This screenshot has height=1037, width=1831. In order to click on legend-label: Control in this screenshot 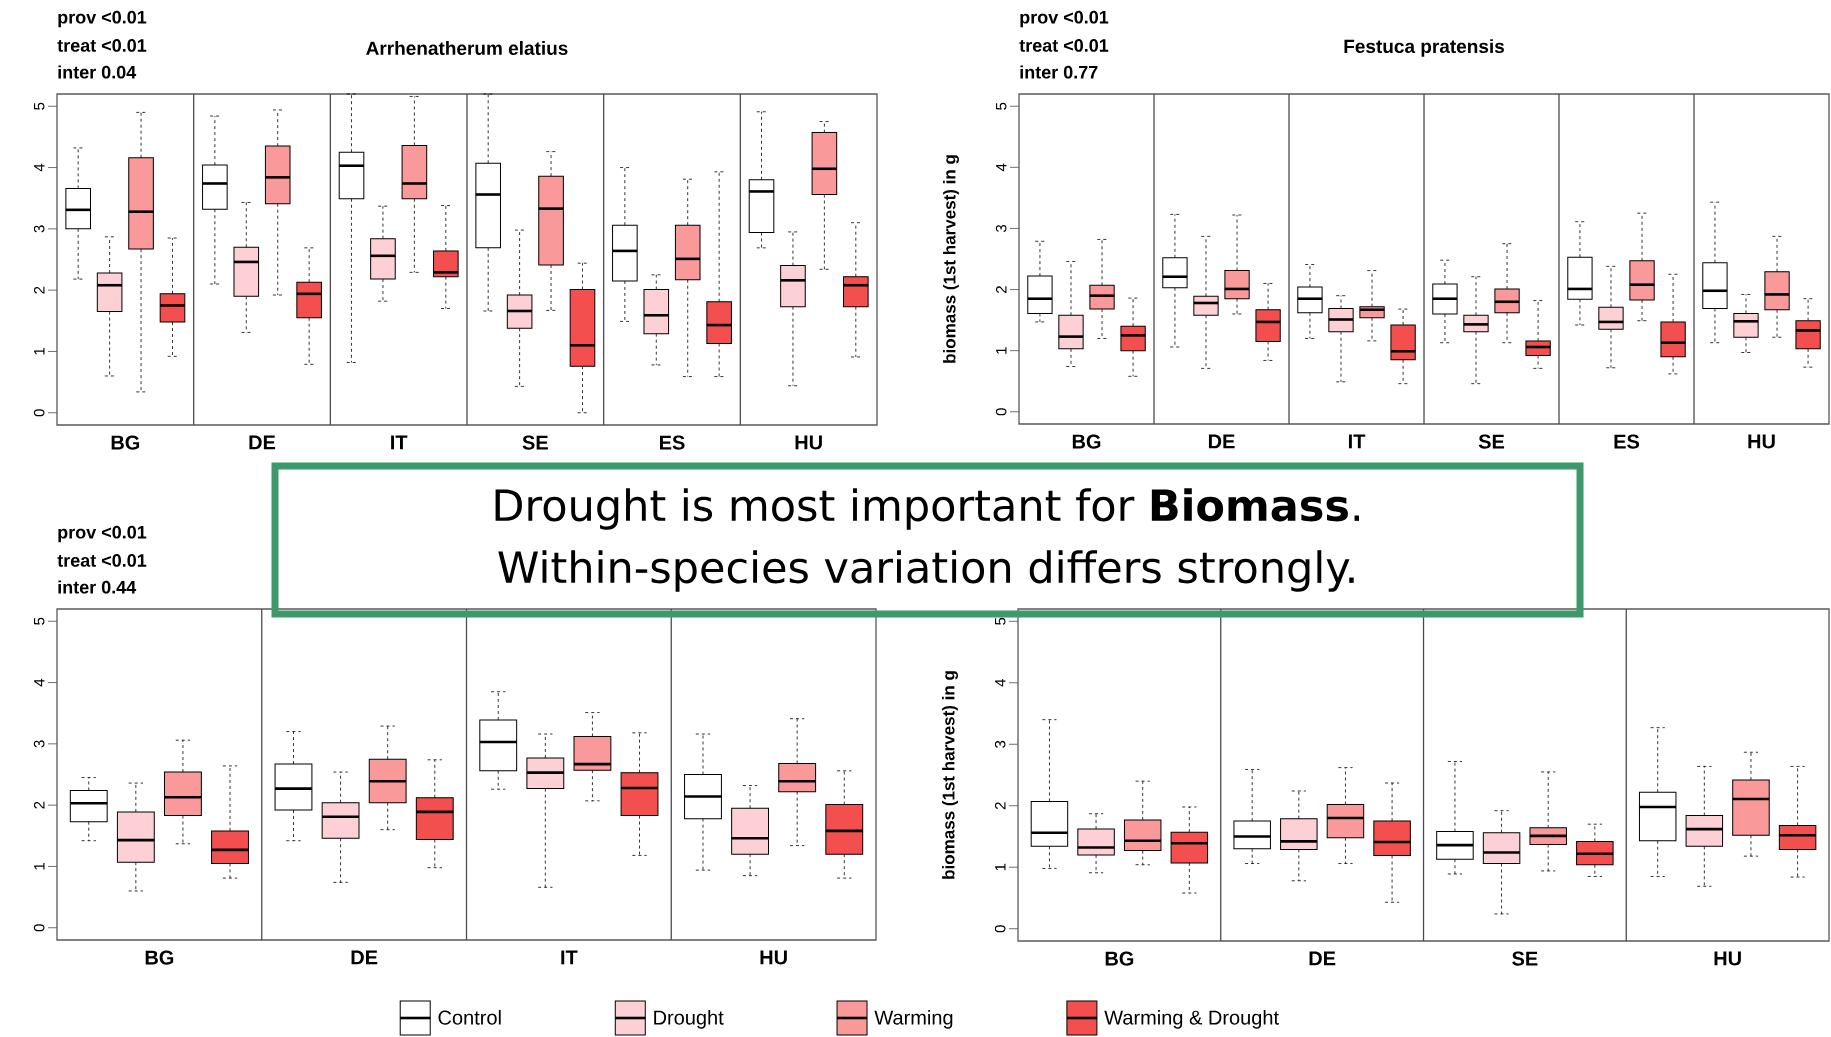, I will do `click(469, 1017)`.